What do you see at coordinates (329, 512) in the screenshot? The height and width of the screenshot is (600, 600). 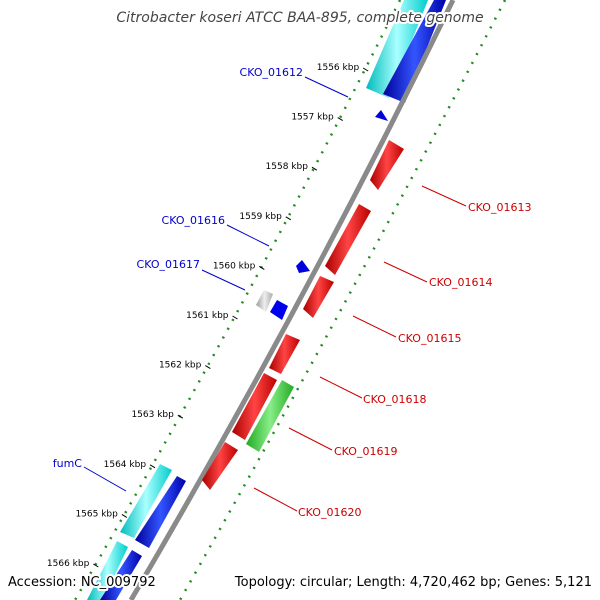 I see `label-cko-01620: CKO_01620` at bounding box center [329, 512].